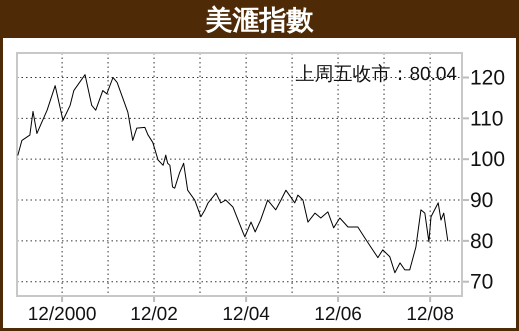  I want to click on x-tick-label: 12/06, so click(338, 314).